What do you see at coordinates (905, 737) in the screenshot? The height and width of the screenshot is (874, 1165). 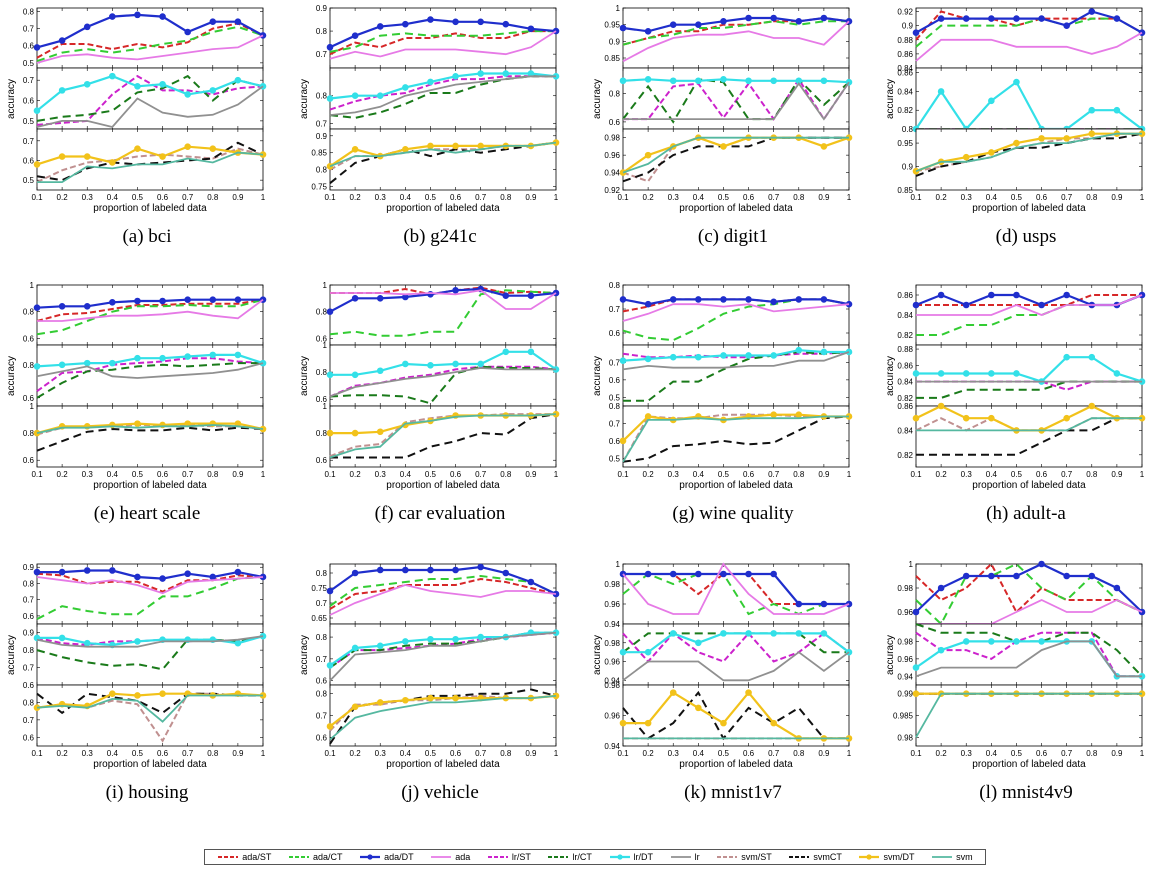 I see `ytick-label: 0.98` at bounding box center [905, 737].